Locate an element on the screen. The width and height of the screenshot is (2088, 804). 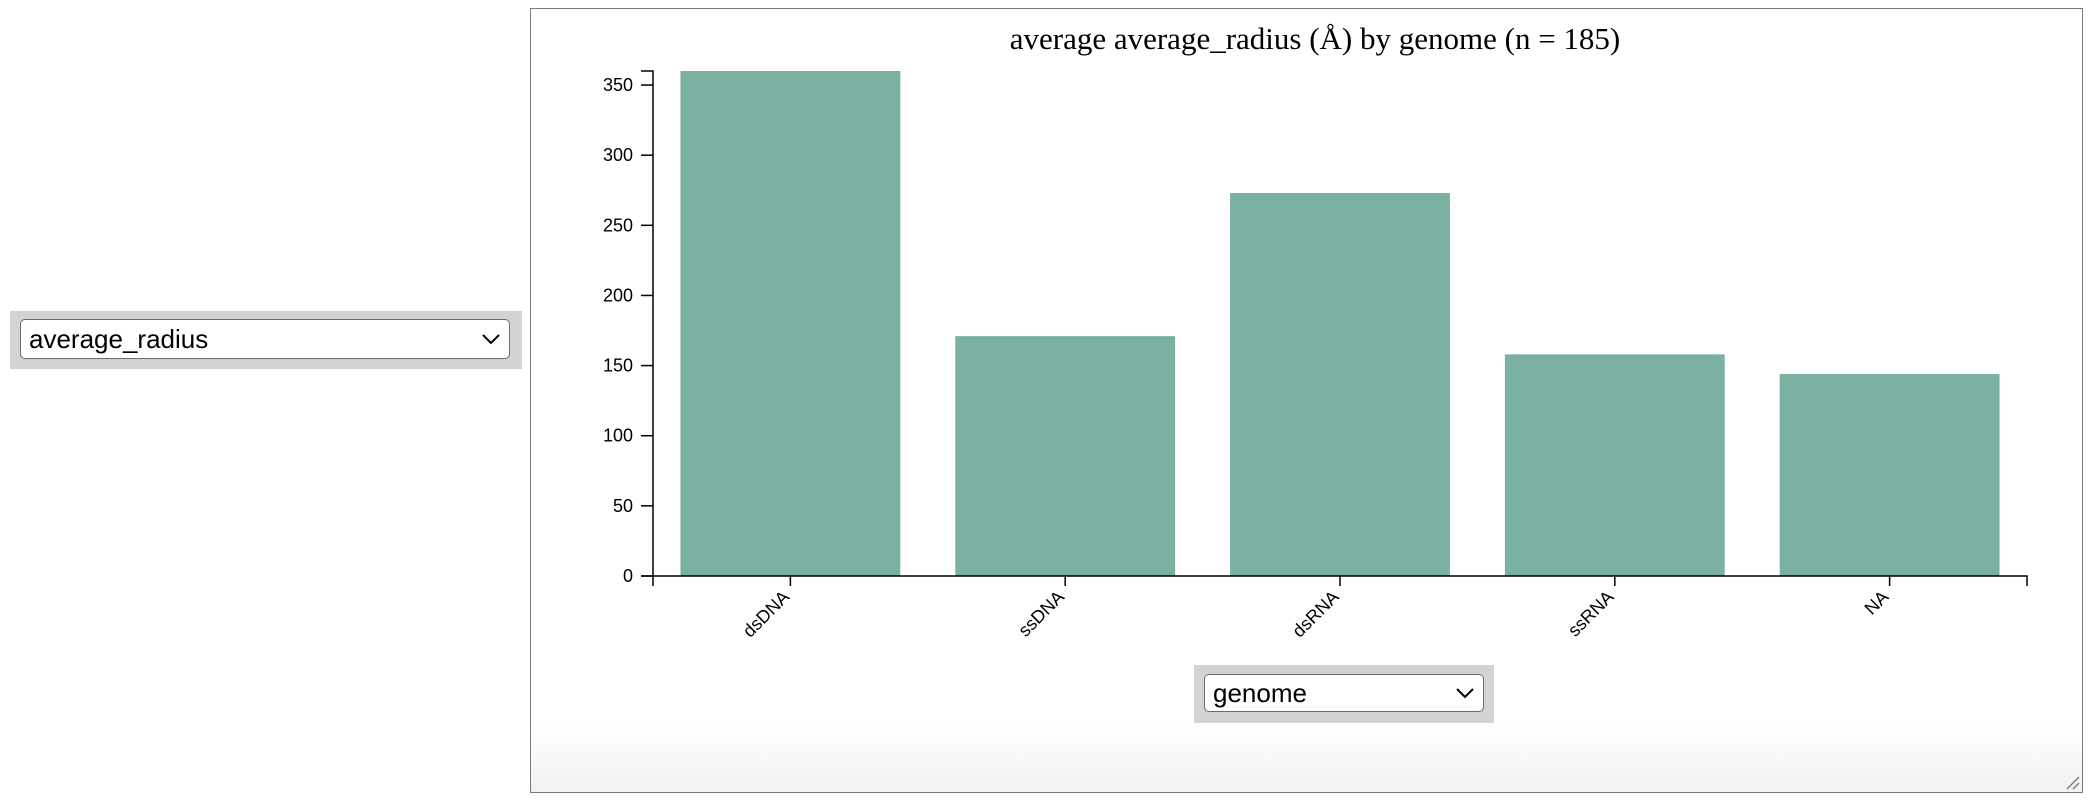
bar-ssdna is located at coordinates (1065, 456).